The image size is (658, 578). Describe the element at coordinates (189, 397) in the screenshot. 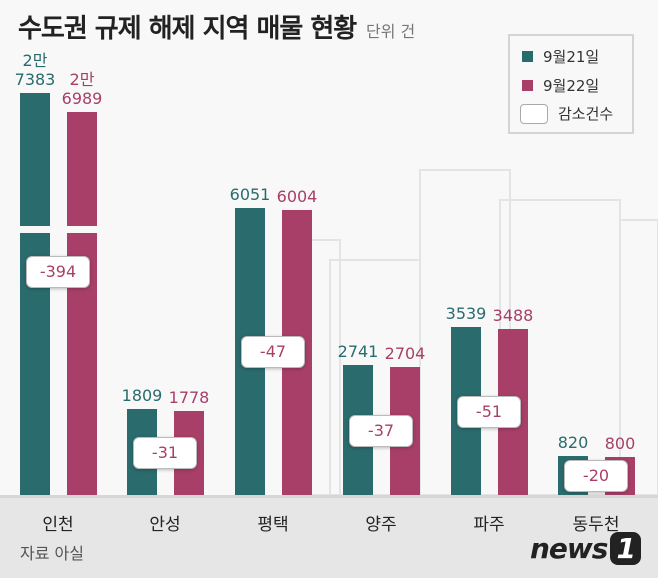

I see `value-label: 1778` at that location.